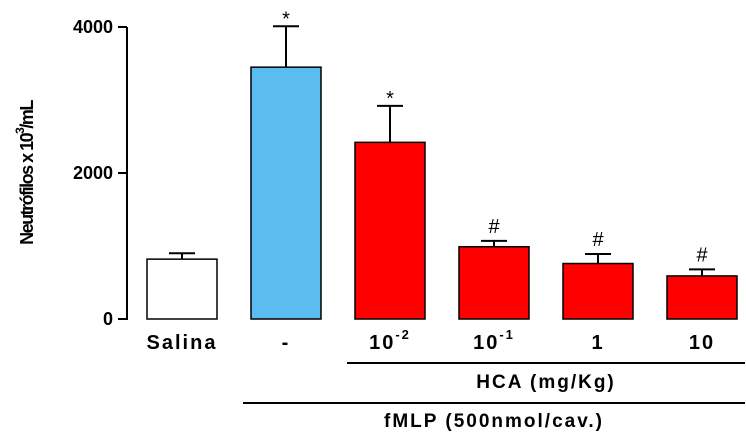  What do you see at coordinates (507, 334) in the screenshot?
I see `category-label-exponent: -1` at bounding box center [507, 334].